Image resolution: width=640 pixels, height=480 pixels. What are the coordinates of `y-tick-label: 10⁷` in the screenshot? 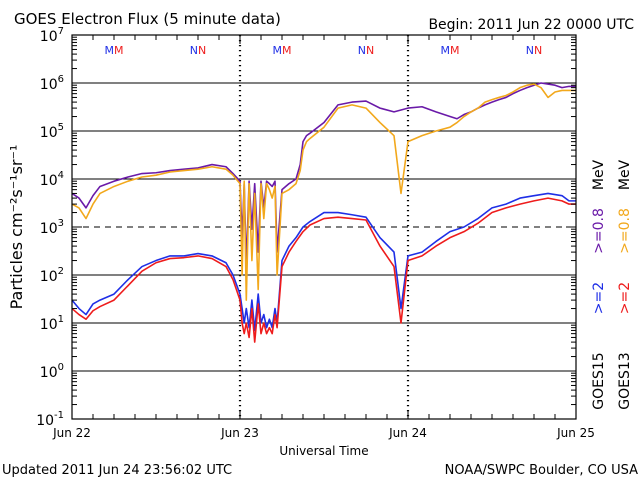 It's located at (52, 35).